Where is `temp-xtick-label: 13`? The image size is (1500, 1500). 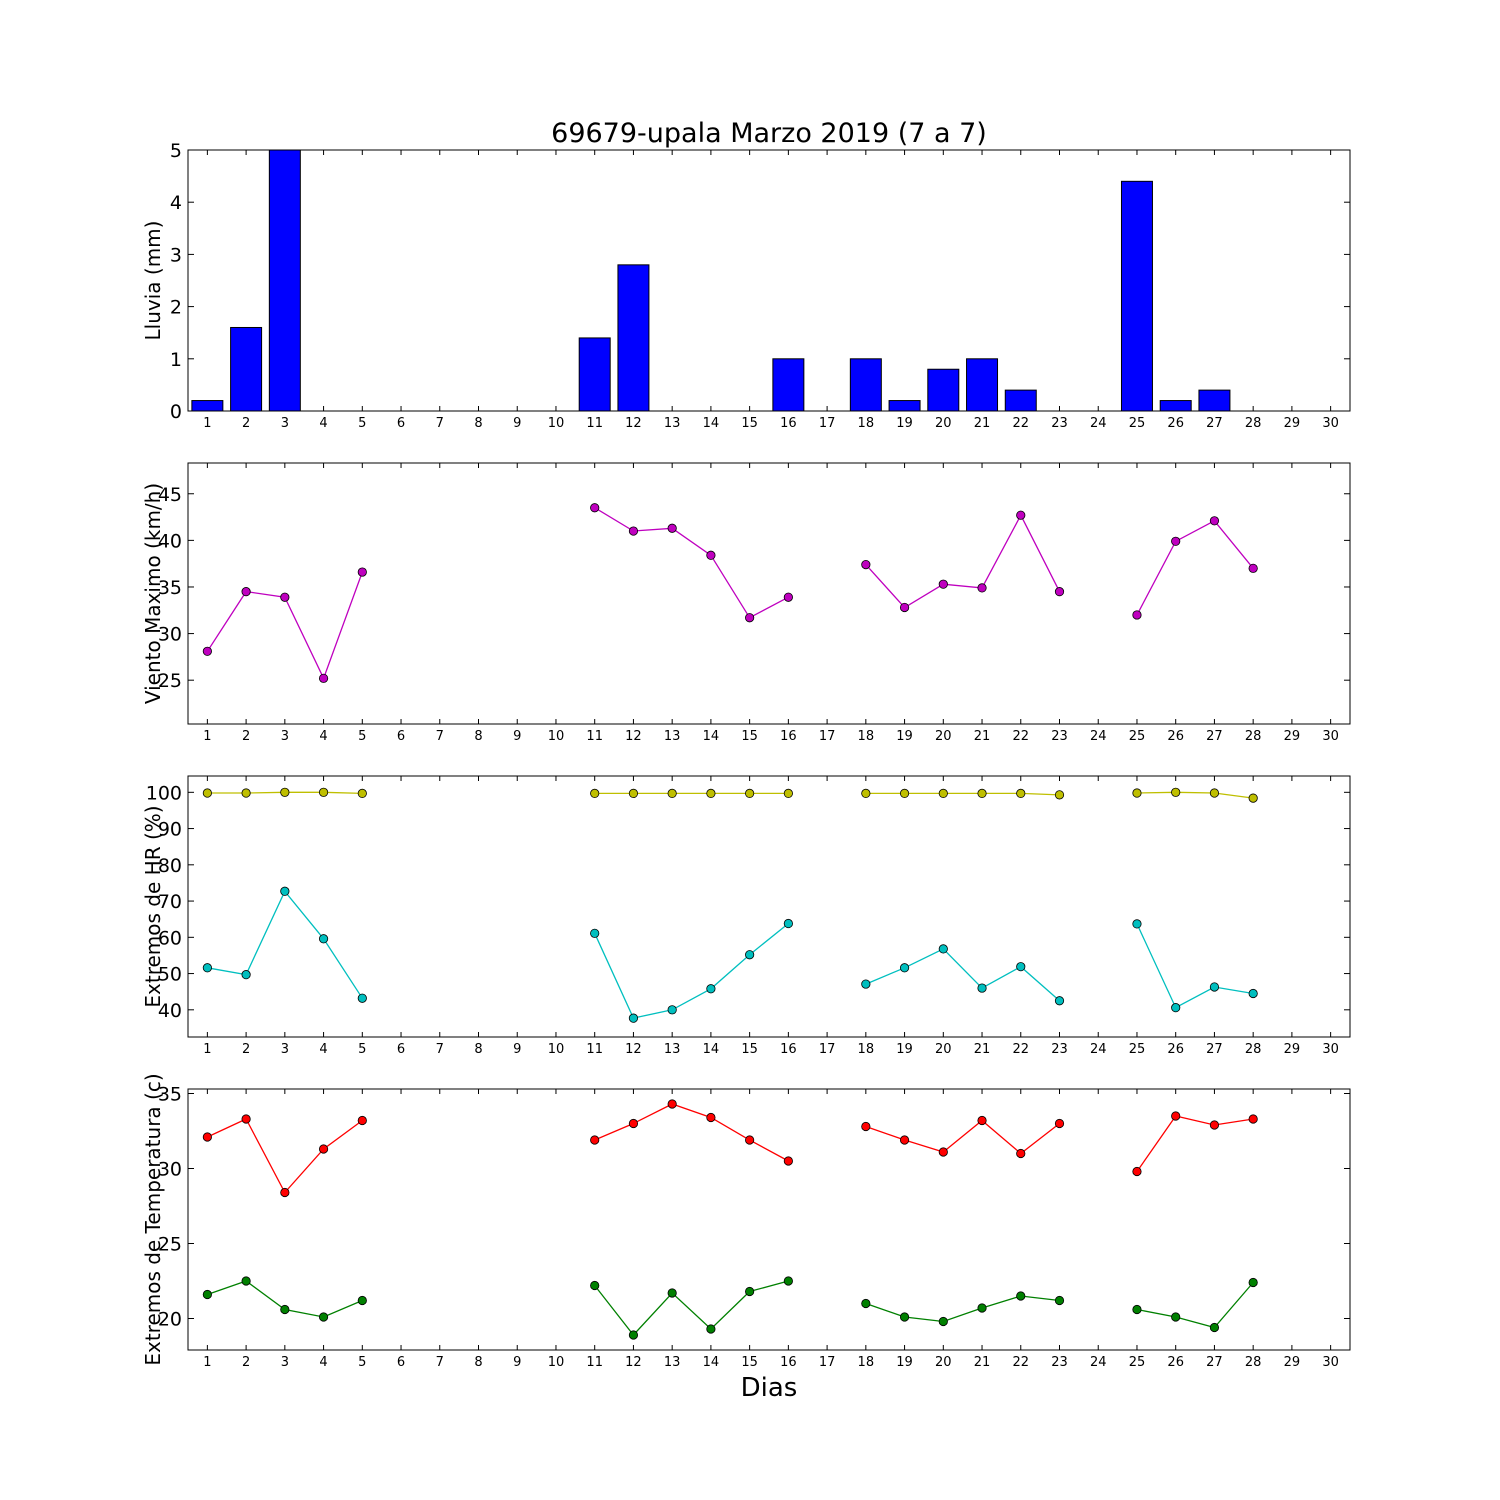
temp-xtick-label: 13 is located at coordinates (672, 1362).